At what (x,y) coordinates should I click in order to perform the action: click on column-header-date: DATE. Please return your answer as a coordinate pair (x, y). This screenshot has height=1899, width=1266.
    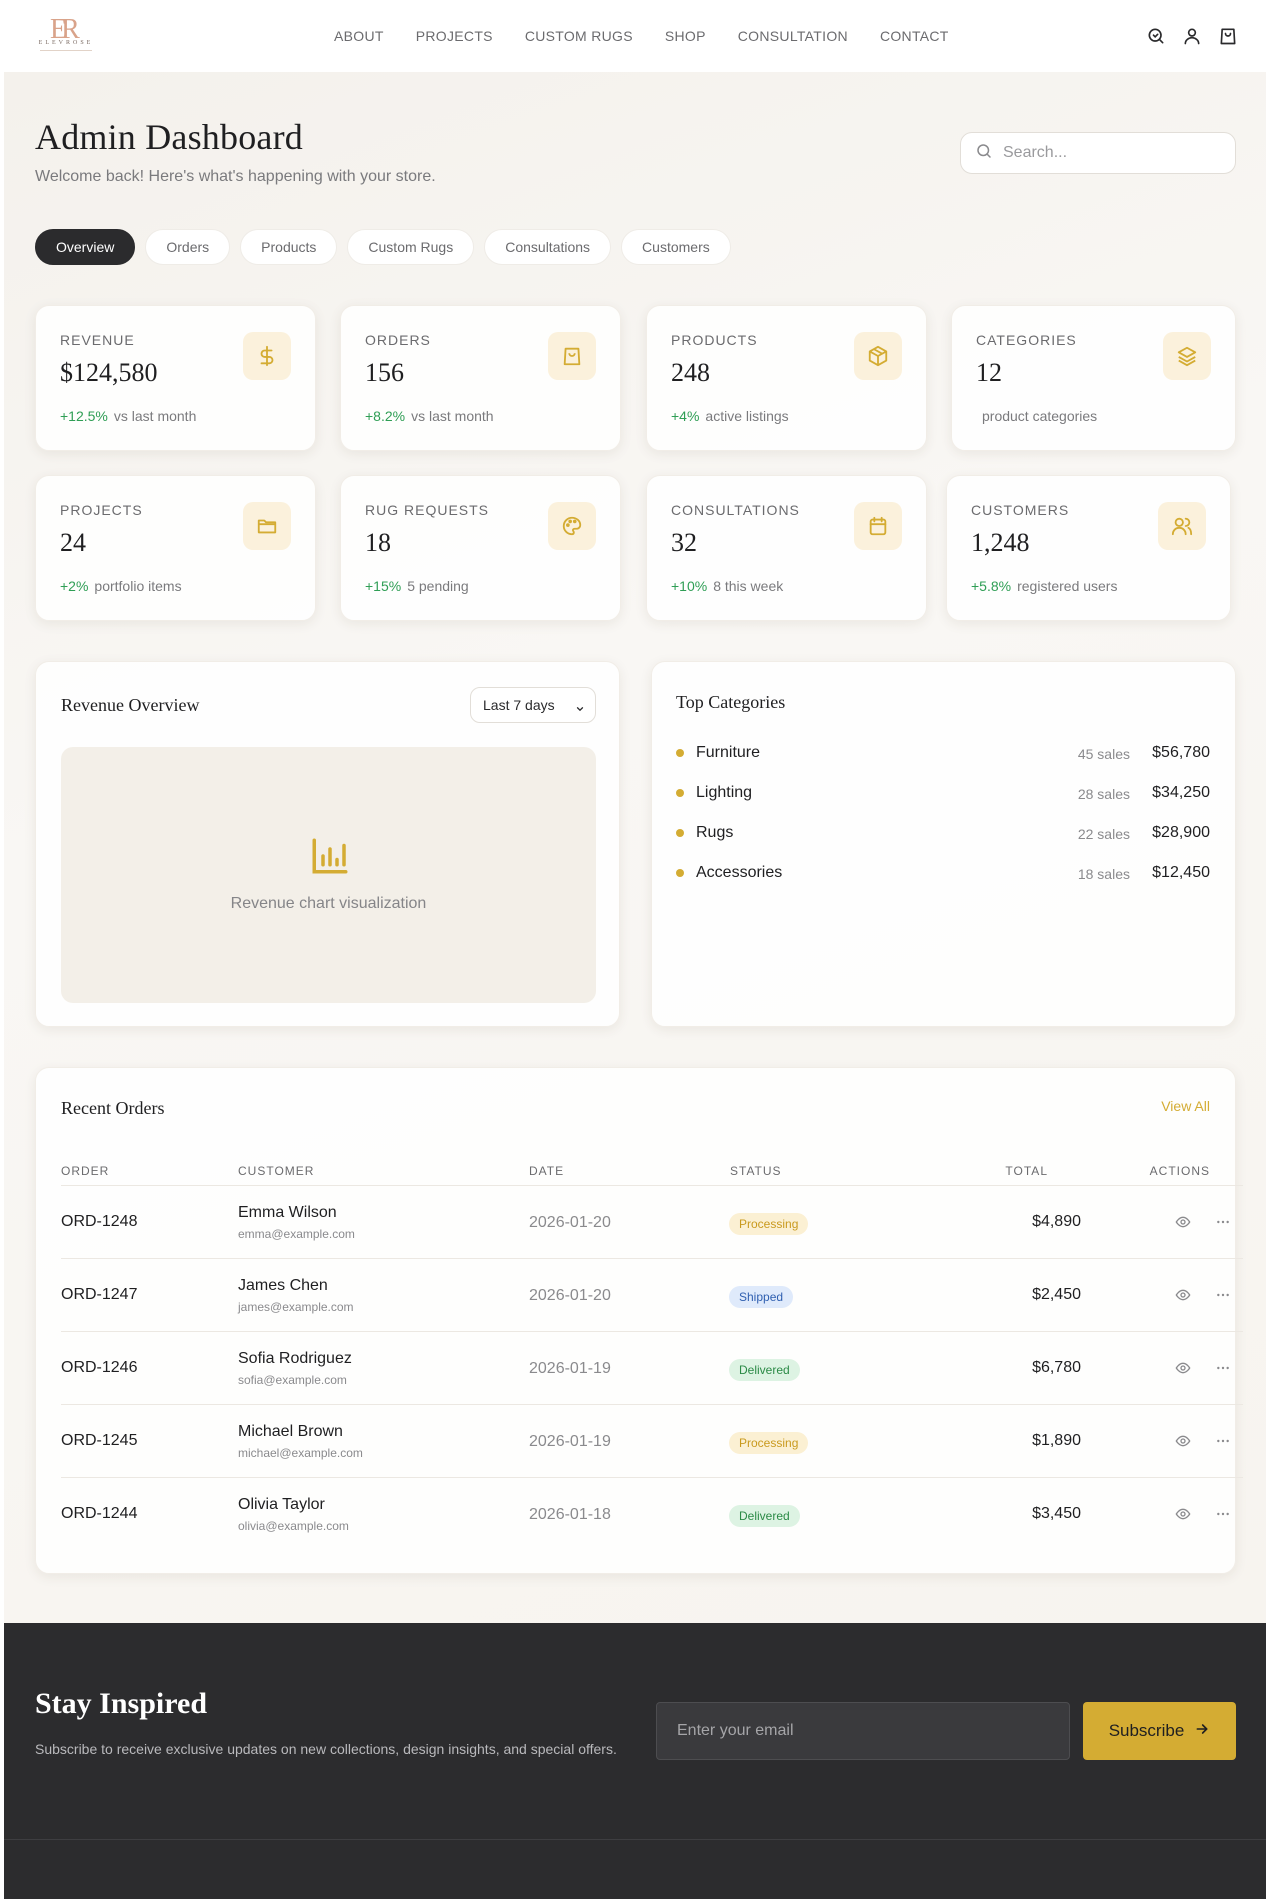
    Looking at the image, I should click on (547, 1171).